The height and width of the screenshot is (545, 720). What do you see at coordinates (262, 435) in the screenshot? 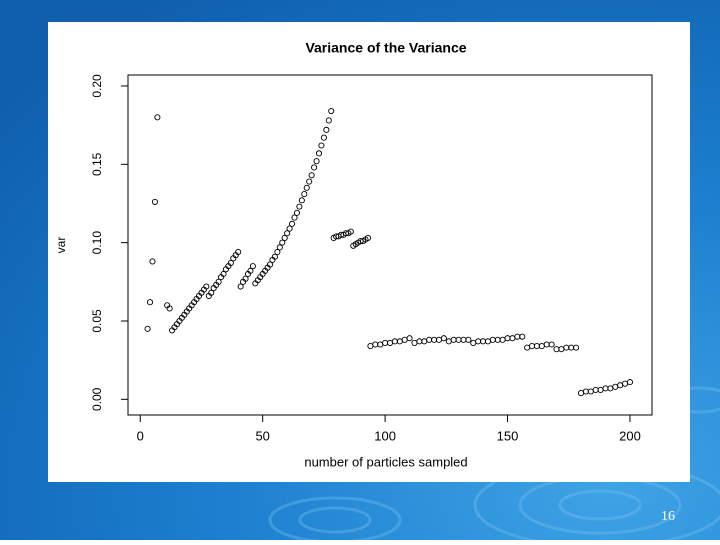
I see `x-tick-label: 50` at bounding box center [262, 435].